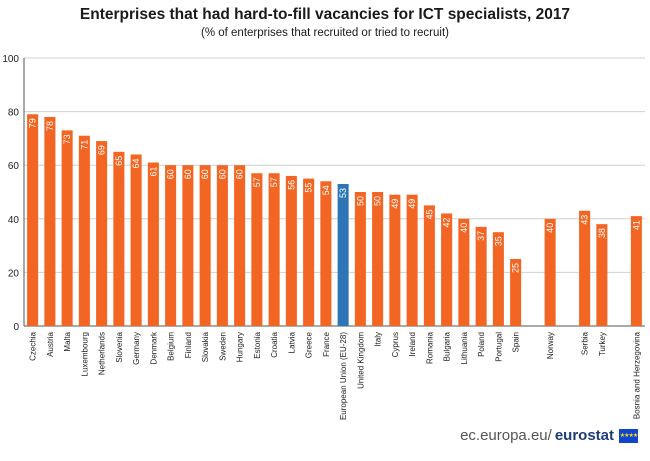 The image size is (650, 461). I want to click on data-label: 54, so click(326, 190).